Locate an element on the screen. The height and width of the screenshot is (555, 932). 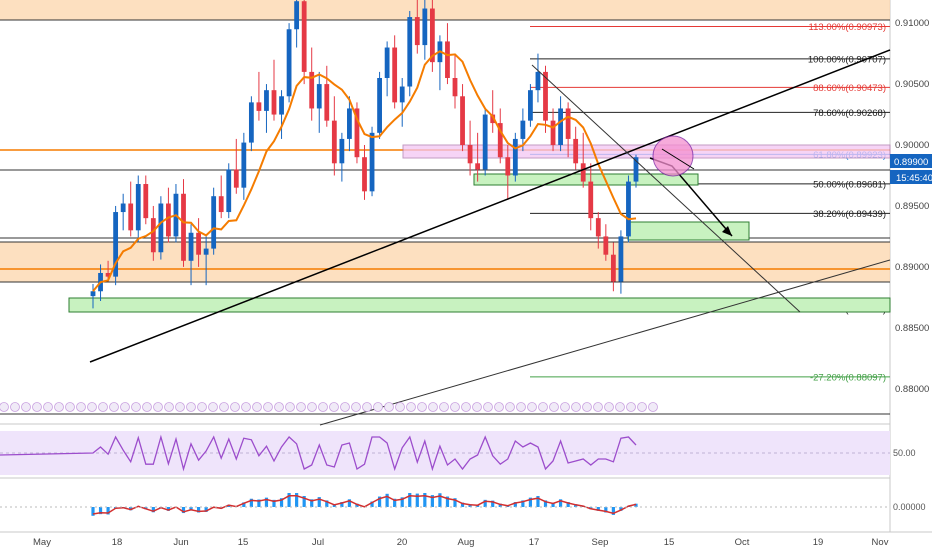
last-price-label: 0.89900 is located at coordinates (911, 162).